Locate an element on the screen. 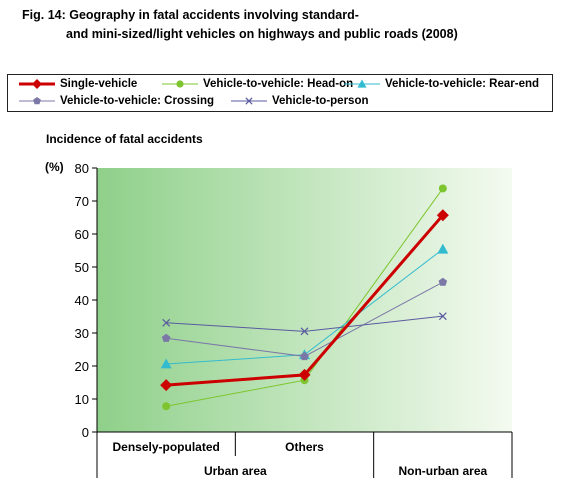 This screenshot has height=501, width=561. legend-item-head-on: Vehicle-to-vehicle: Head-on is located at coordinates (257, 84).